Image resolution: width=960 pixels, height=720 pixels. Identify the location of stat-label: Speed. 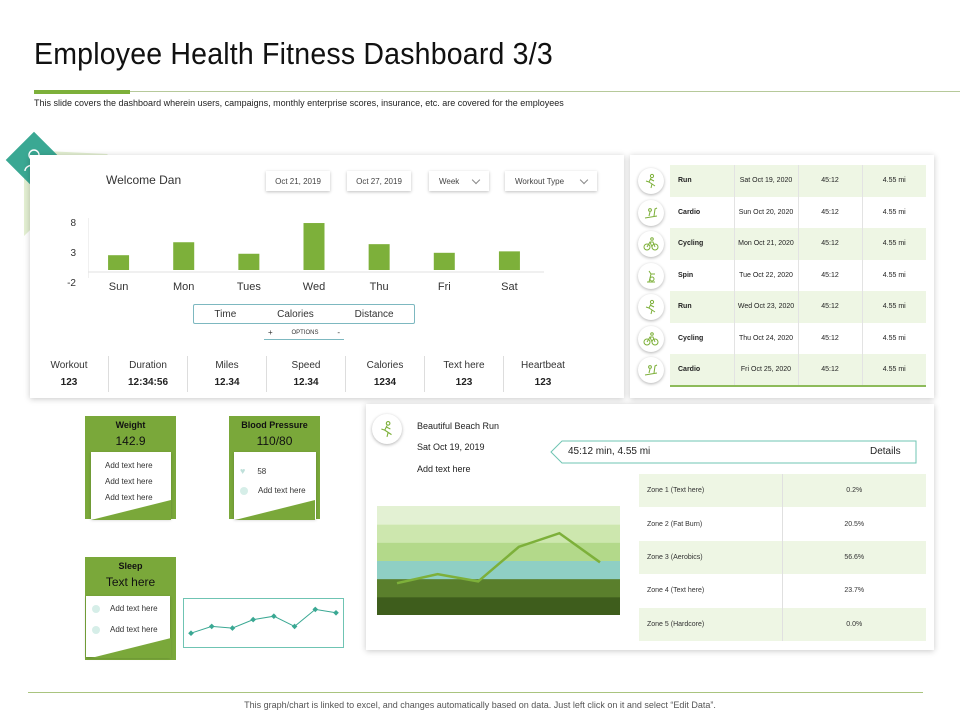
(306, 365).